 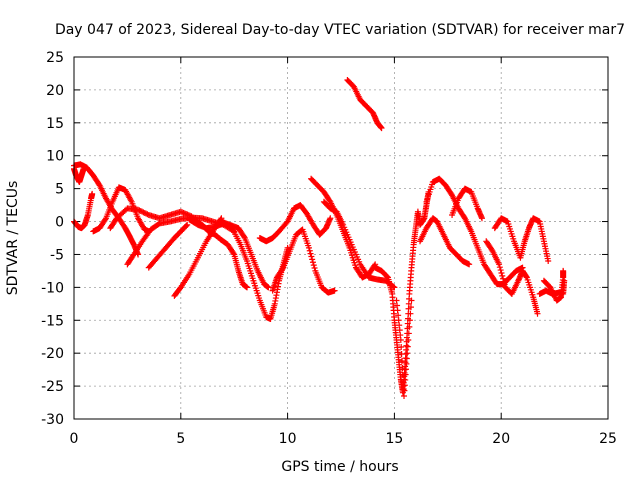 What do you see at coordinates (394, 439) in the screenshot?
I see `x-tick-label: 15` at bounding box center [394, 439].